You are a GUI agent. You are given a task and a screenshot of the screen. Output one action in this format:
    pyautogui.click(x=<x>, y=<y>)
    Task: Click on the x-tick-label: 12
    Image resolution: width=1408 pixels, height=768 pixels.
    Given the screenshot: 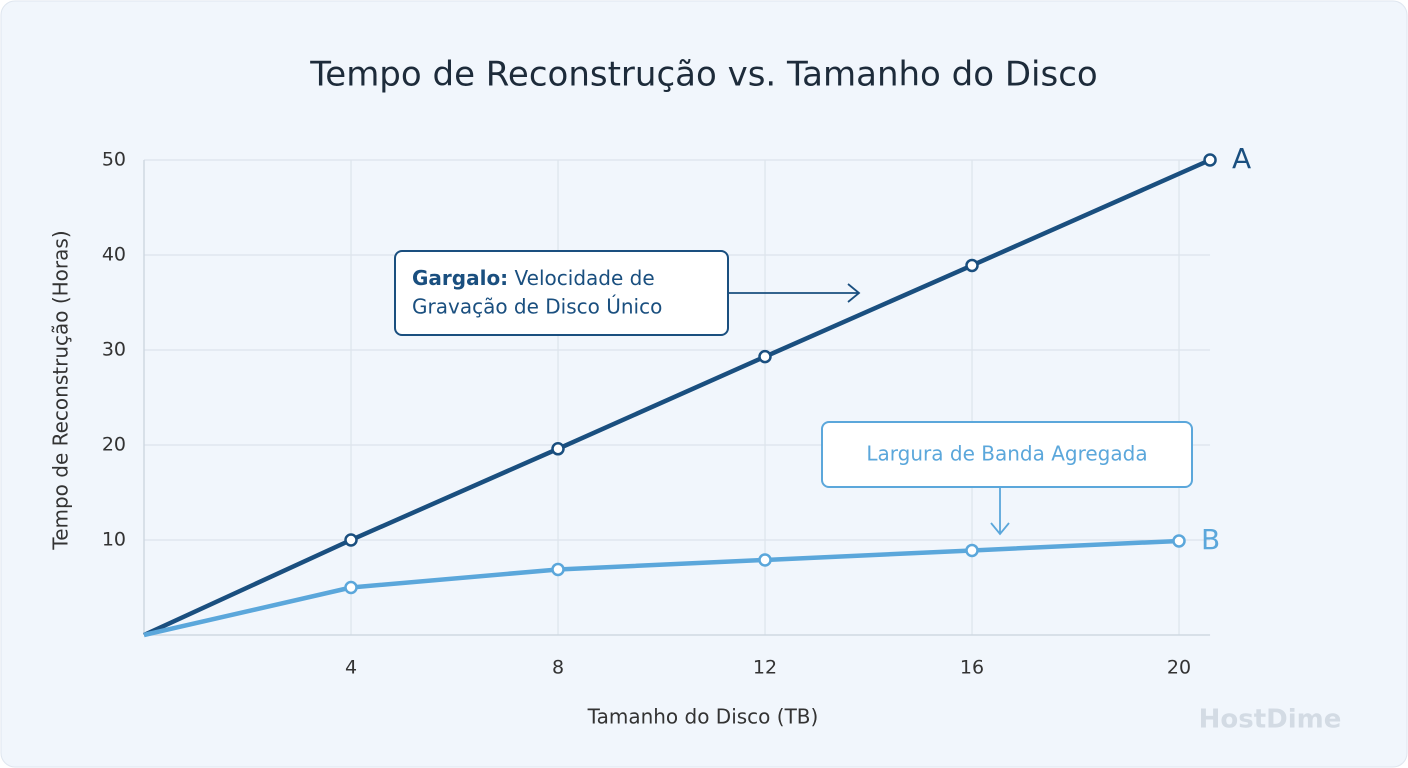 What is the action you would take?
    pyautogui.click(x=765, y=668)
    